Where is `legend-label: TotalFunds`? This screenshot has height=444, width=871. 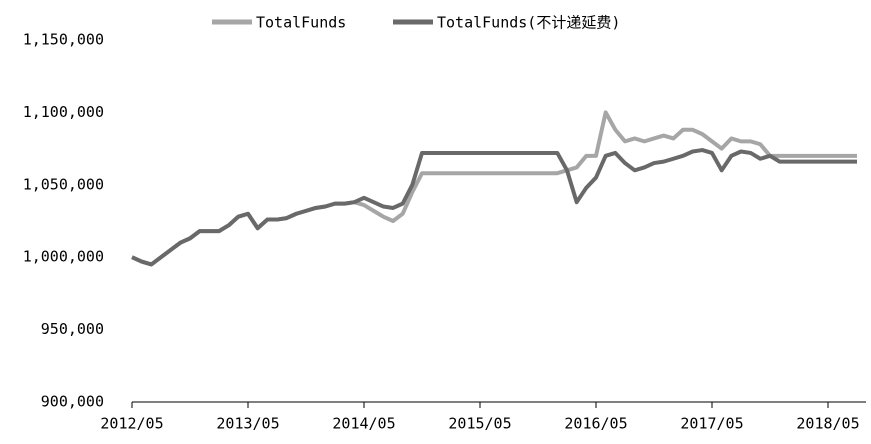 legend-label: TotalFunds is located at coordinates (301, 23).